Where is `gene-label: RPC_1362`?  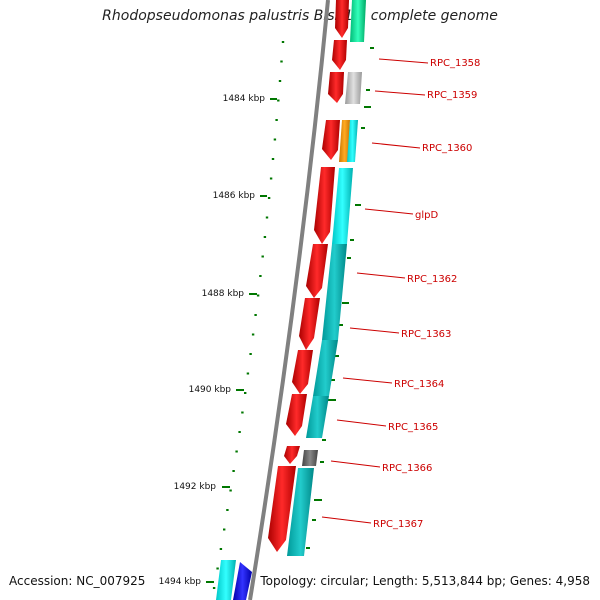 gene-label: RPC_1362 is located at coordinates (432, 279).